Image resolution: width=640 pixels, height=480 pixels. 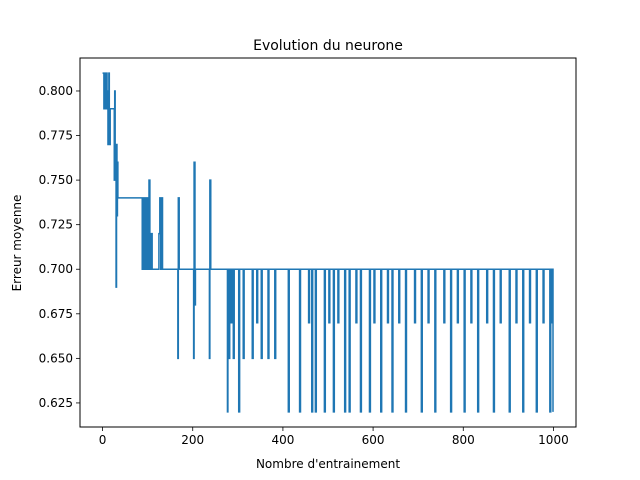 What do you see at coordinates (56, 269) in the screenshot?
I see `y-tick-label: 0.700` at bounding box center [56, 269].